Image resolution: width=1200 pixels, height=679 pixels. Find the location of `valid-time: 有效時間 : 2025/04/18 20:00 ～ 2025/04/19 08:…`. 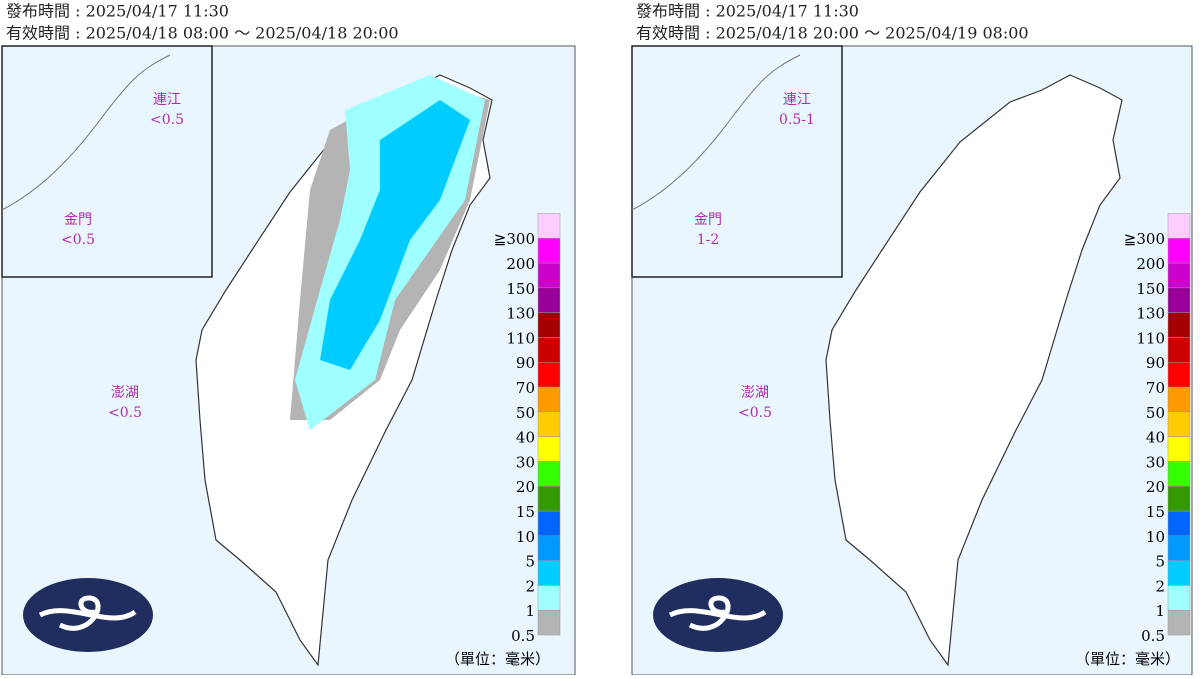

valid-time: 有效時間 : 2025/04/18 20:00 ～ 2025/04/19 08:… is located at coordinates (832, 33).